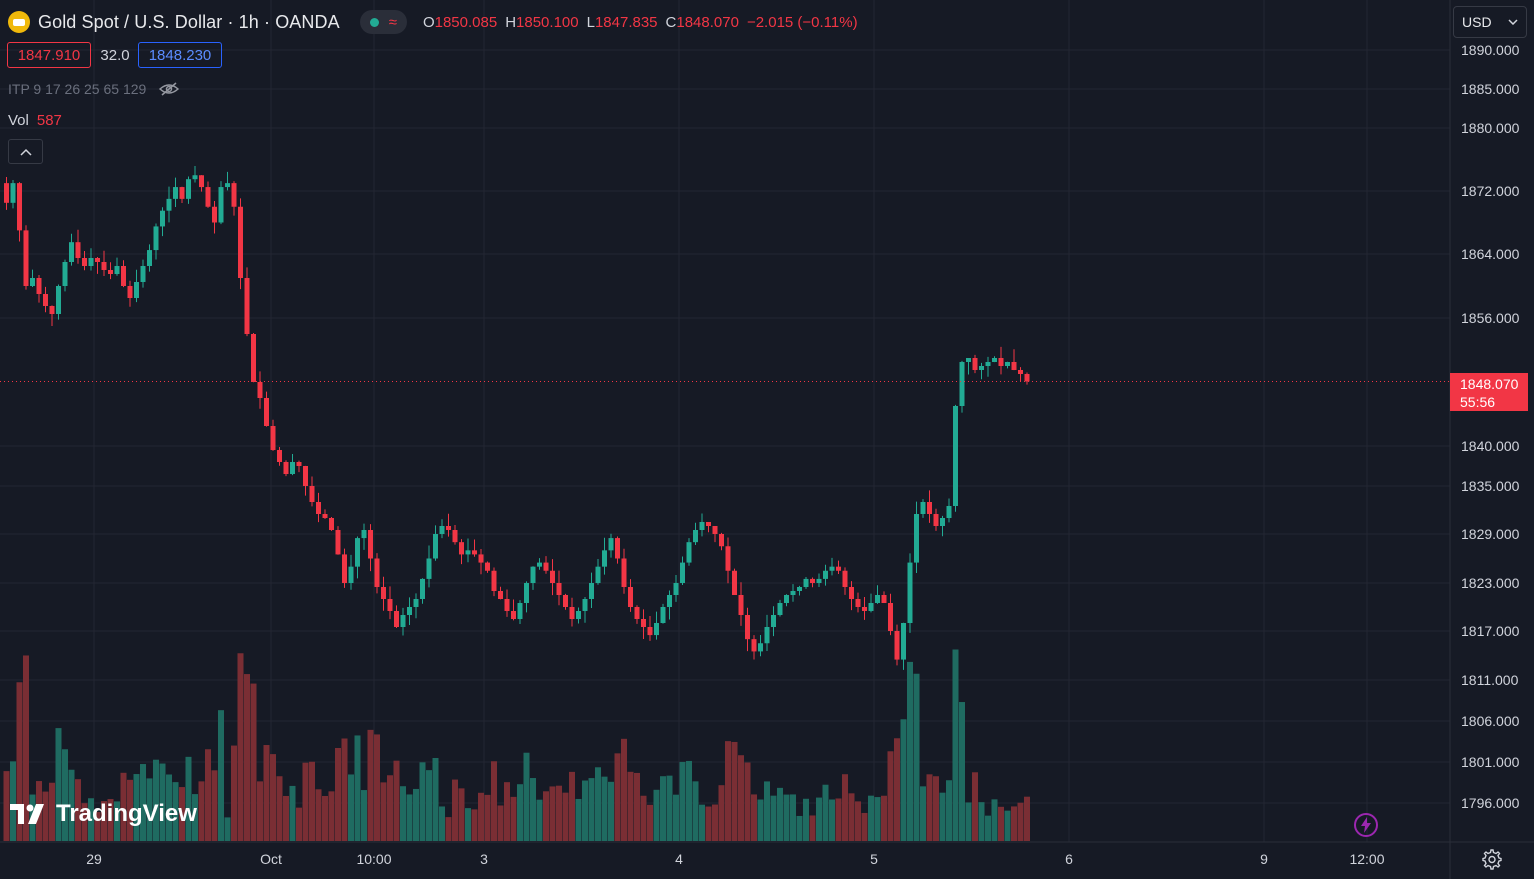 The width and height of the screenshot is (1534, 879). I want to click on sell-button: 1847.910, so click(49, 55).